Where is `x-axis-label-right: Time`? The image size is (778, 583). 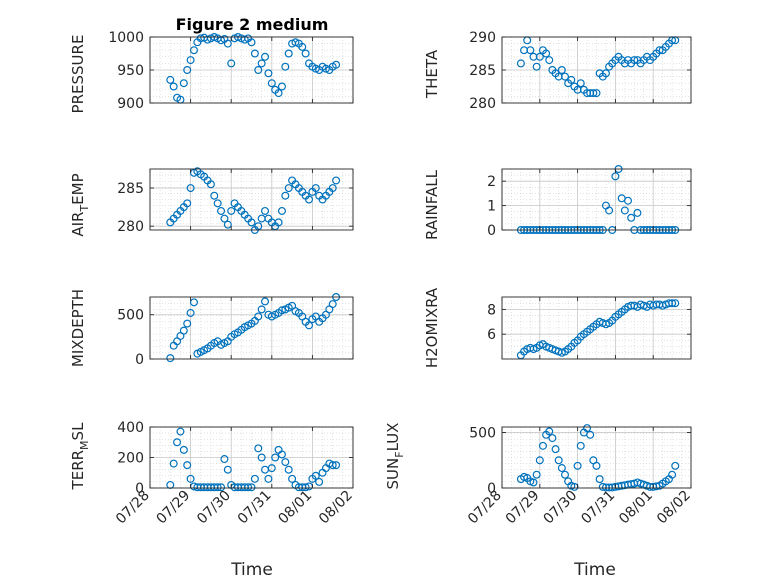 x-axis-label-right: Time is located at coordinates (594, 570).